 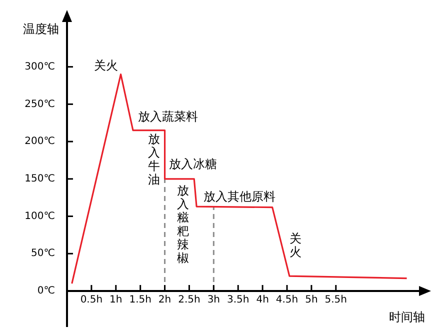 What do you see at coordinates (213, 300) in the screenshot?
I see `x-tick-label: 3h` at bounding box center [213, 300].